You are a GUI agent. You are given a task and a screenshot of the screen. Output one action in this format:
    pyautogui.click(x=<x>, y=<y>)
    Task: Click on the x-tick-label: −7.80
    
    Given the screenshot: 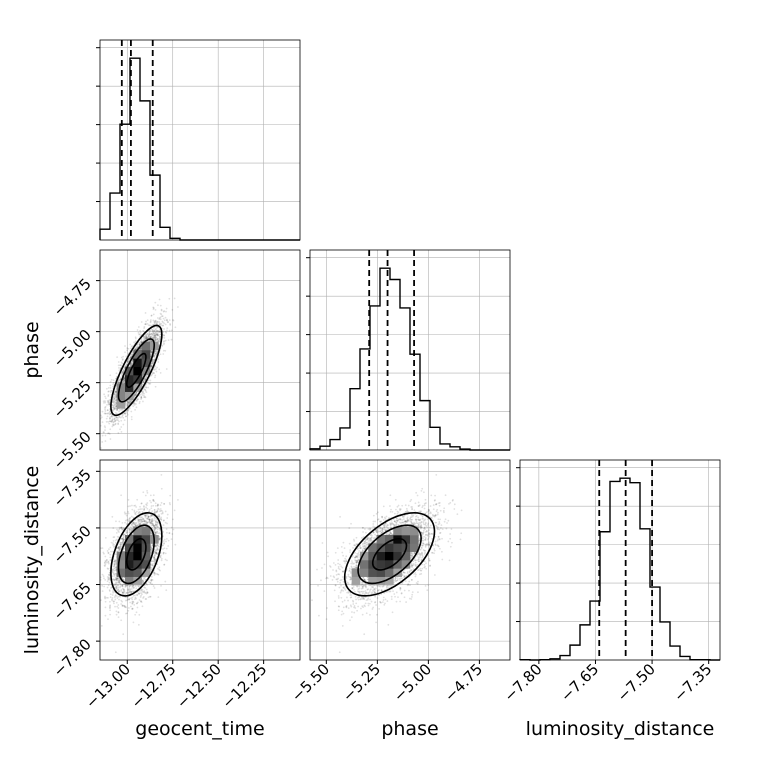 What is the action you would take?
    pyautogui.click(x=522, y=682)
    